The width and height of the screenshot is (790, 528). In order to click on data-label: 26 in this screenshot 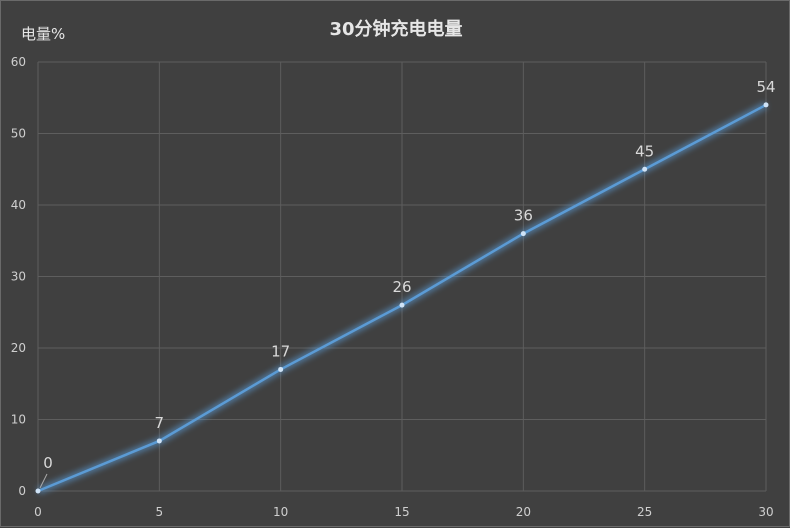, I will do `click(401, 287)`.